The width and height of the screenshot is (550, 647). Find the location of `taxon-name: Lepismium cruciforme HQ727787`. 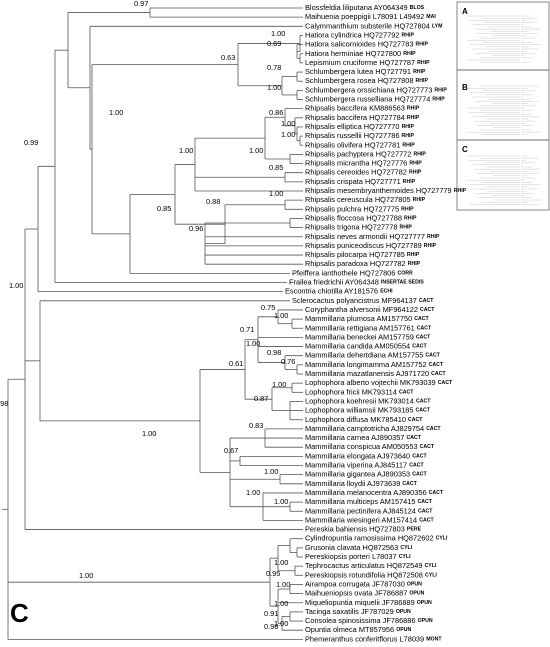

taxon-name: Lepismium cruciforme HQ727787 is located at coordinates (360, 62).